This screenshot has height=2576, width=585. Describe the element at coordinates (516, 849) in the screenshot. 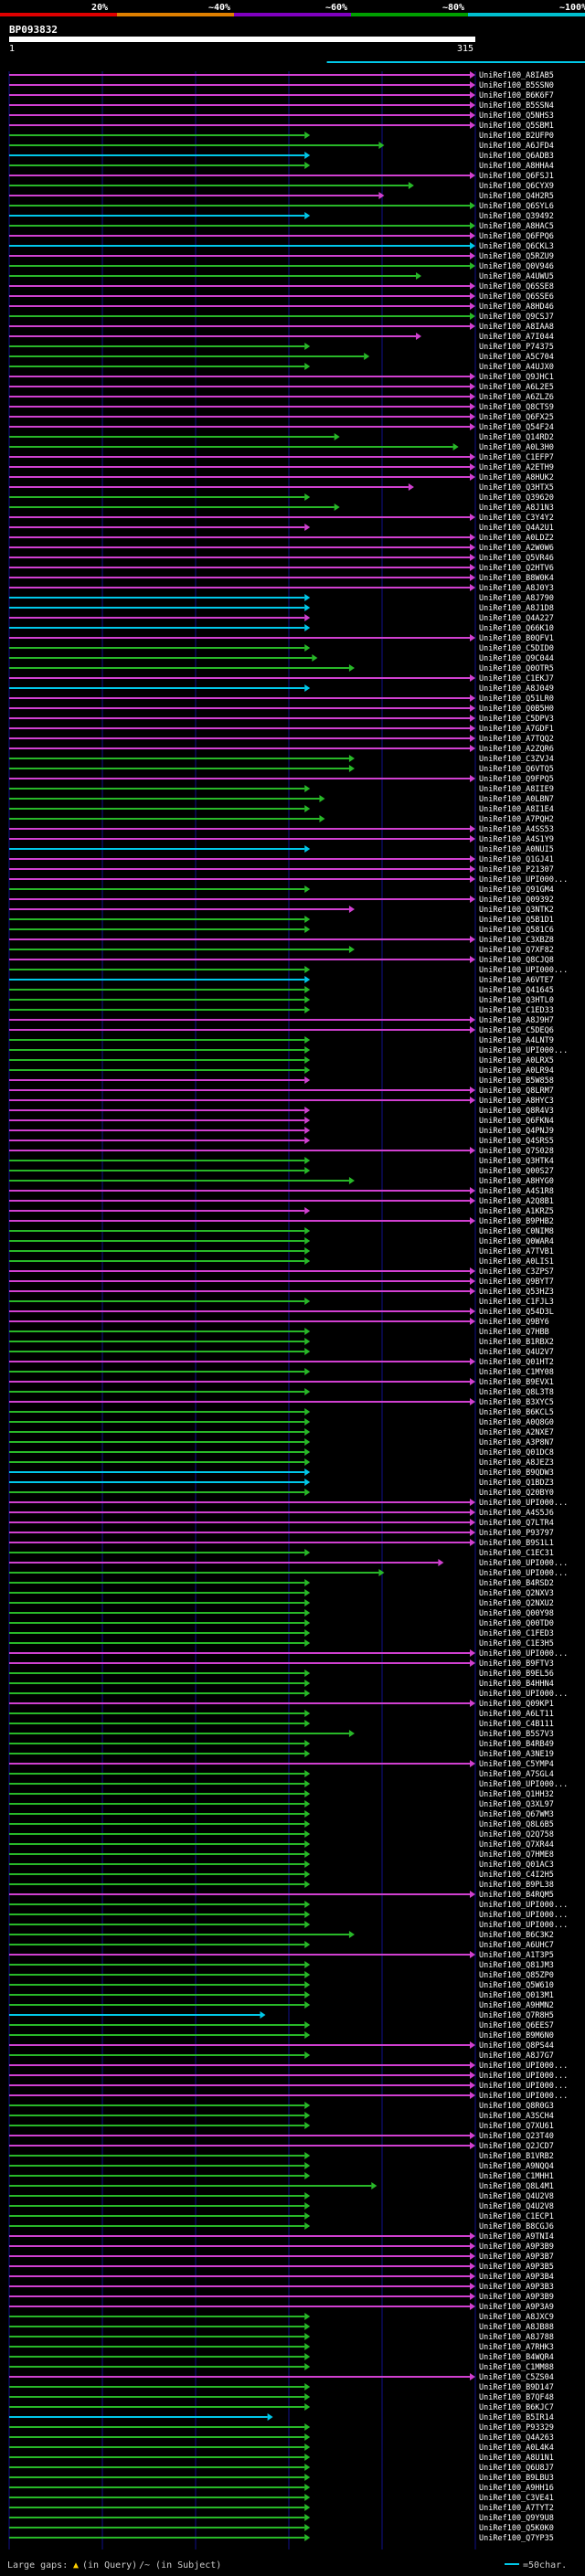

I see `hit-label: UniRef100_A0NUI5` at that location.